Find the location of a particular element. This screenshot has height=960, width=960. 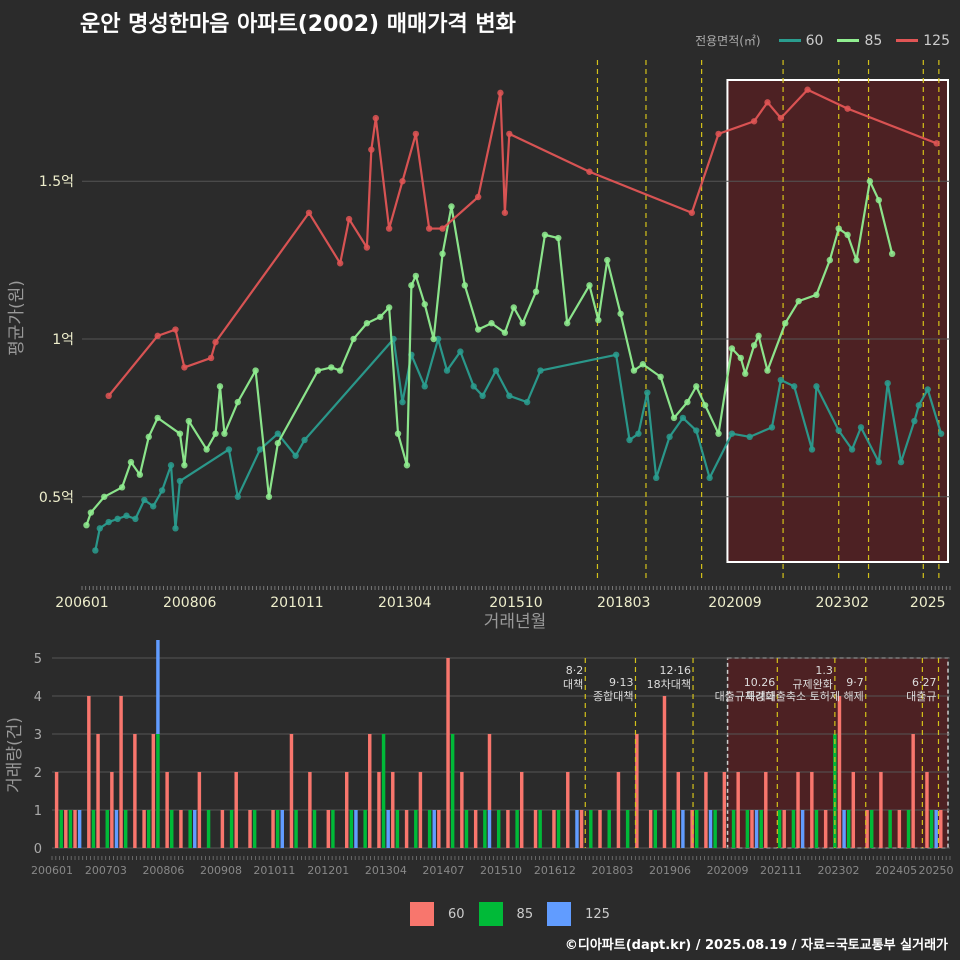

x-tick-label: 201407 is located at coordinates (443, 870).